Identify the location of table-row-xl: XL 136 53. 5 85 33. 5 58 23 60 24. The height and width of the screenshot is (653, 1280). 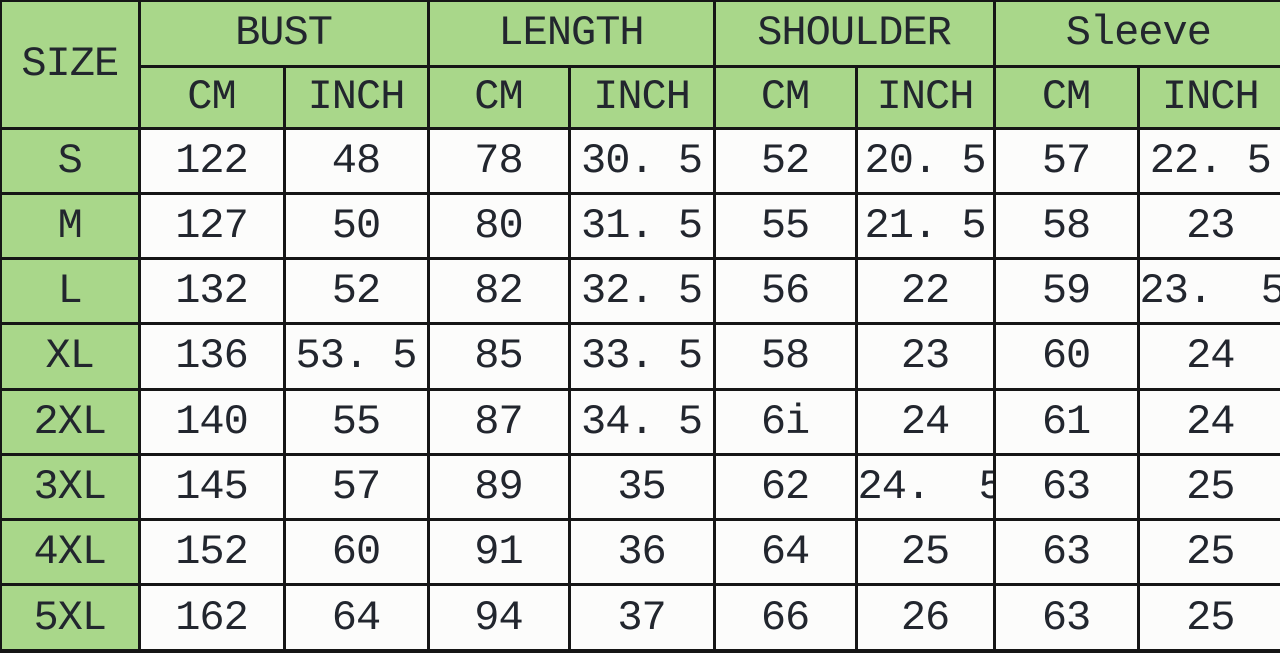
(640, 356).